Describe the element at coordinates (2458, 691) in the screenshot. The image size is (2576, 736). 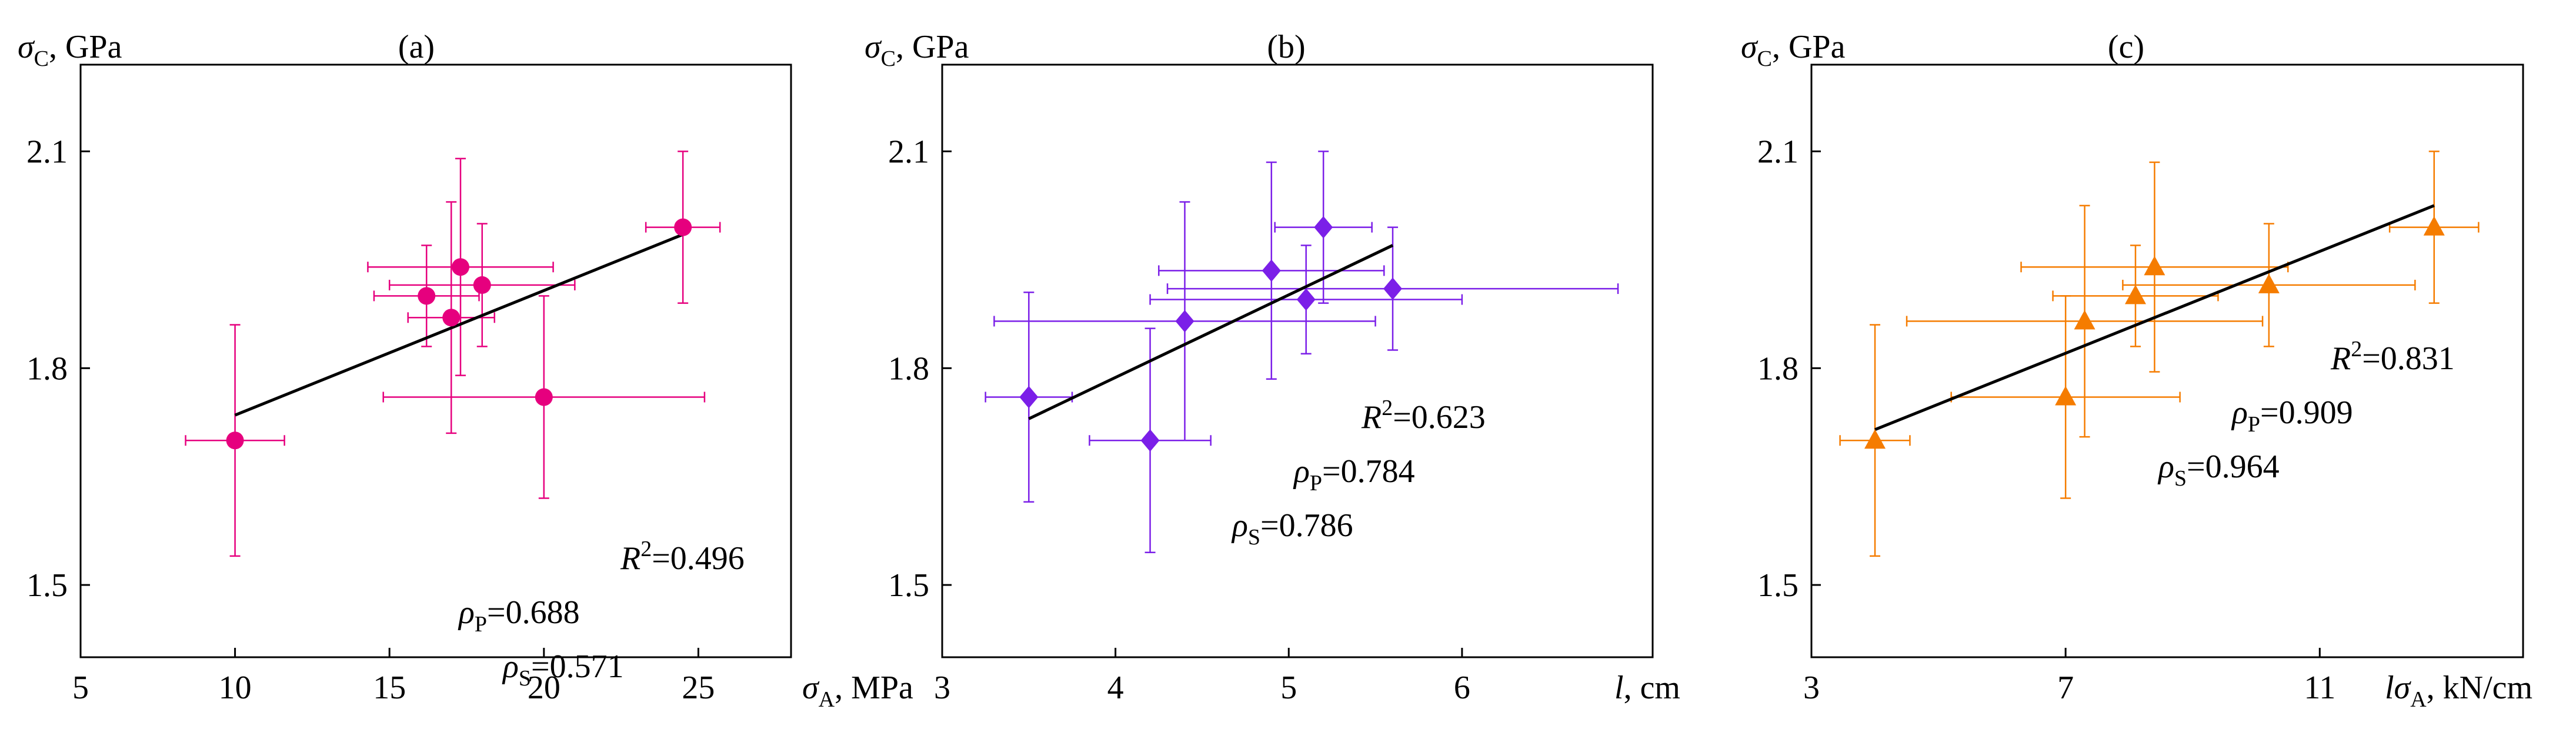
I see `x-axis-label: lσA, kN/cm` at that location.